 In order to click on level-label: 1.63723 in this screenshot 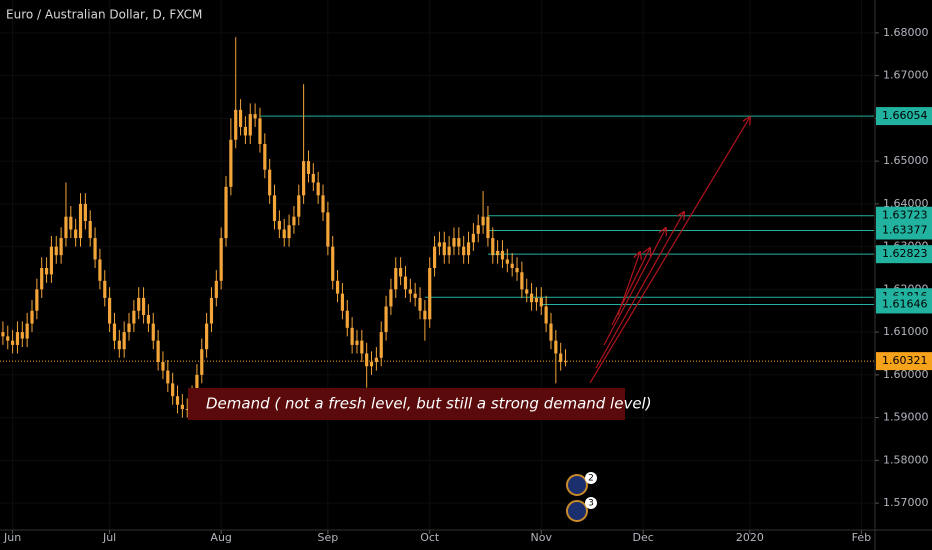, I will do `click(905, 215)`.